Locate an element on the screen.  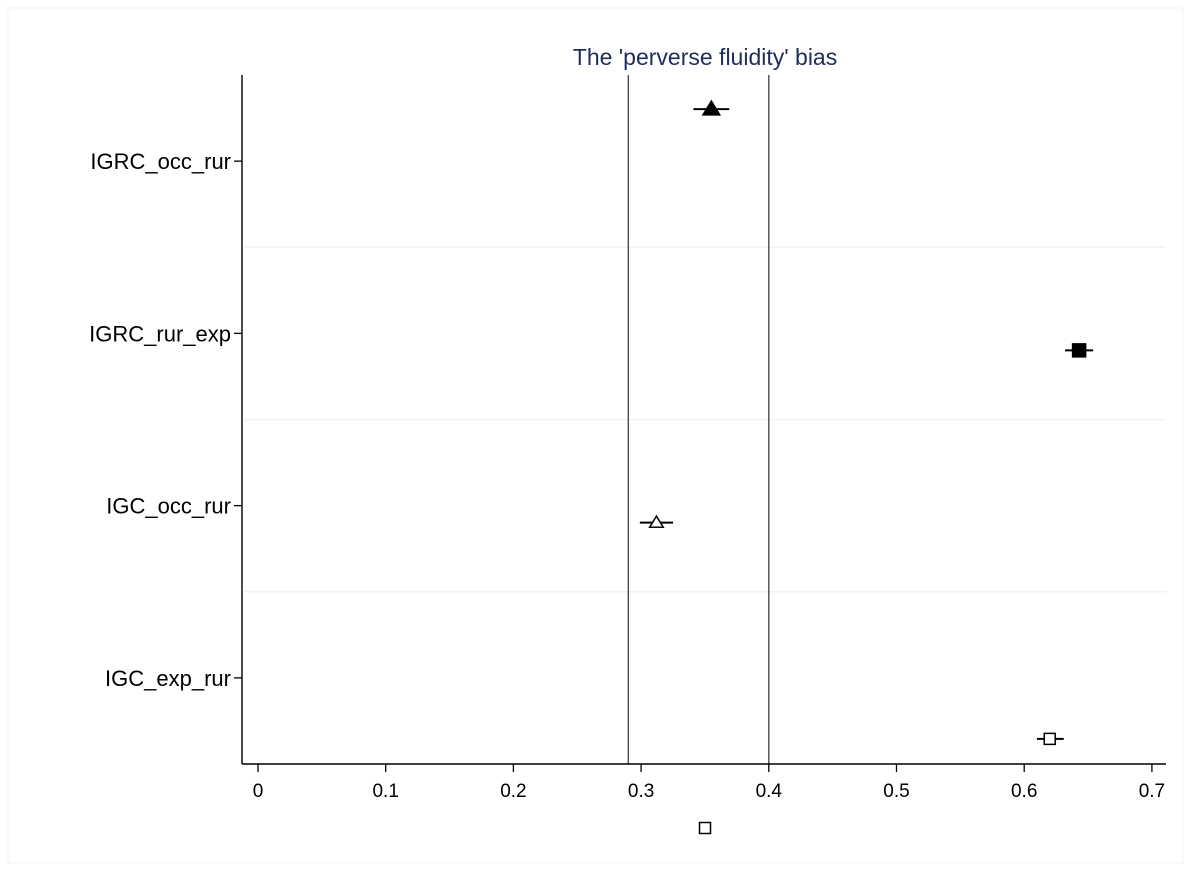
x-tick-label: 0.4 is located at coordinates (769, 791).